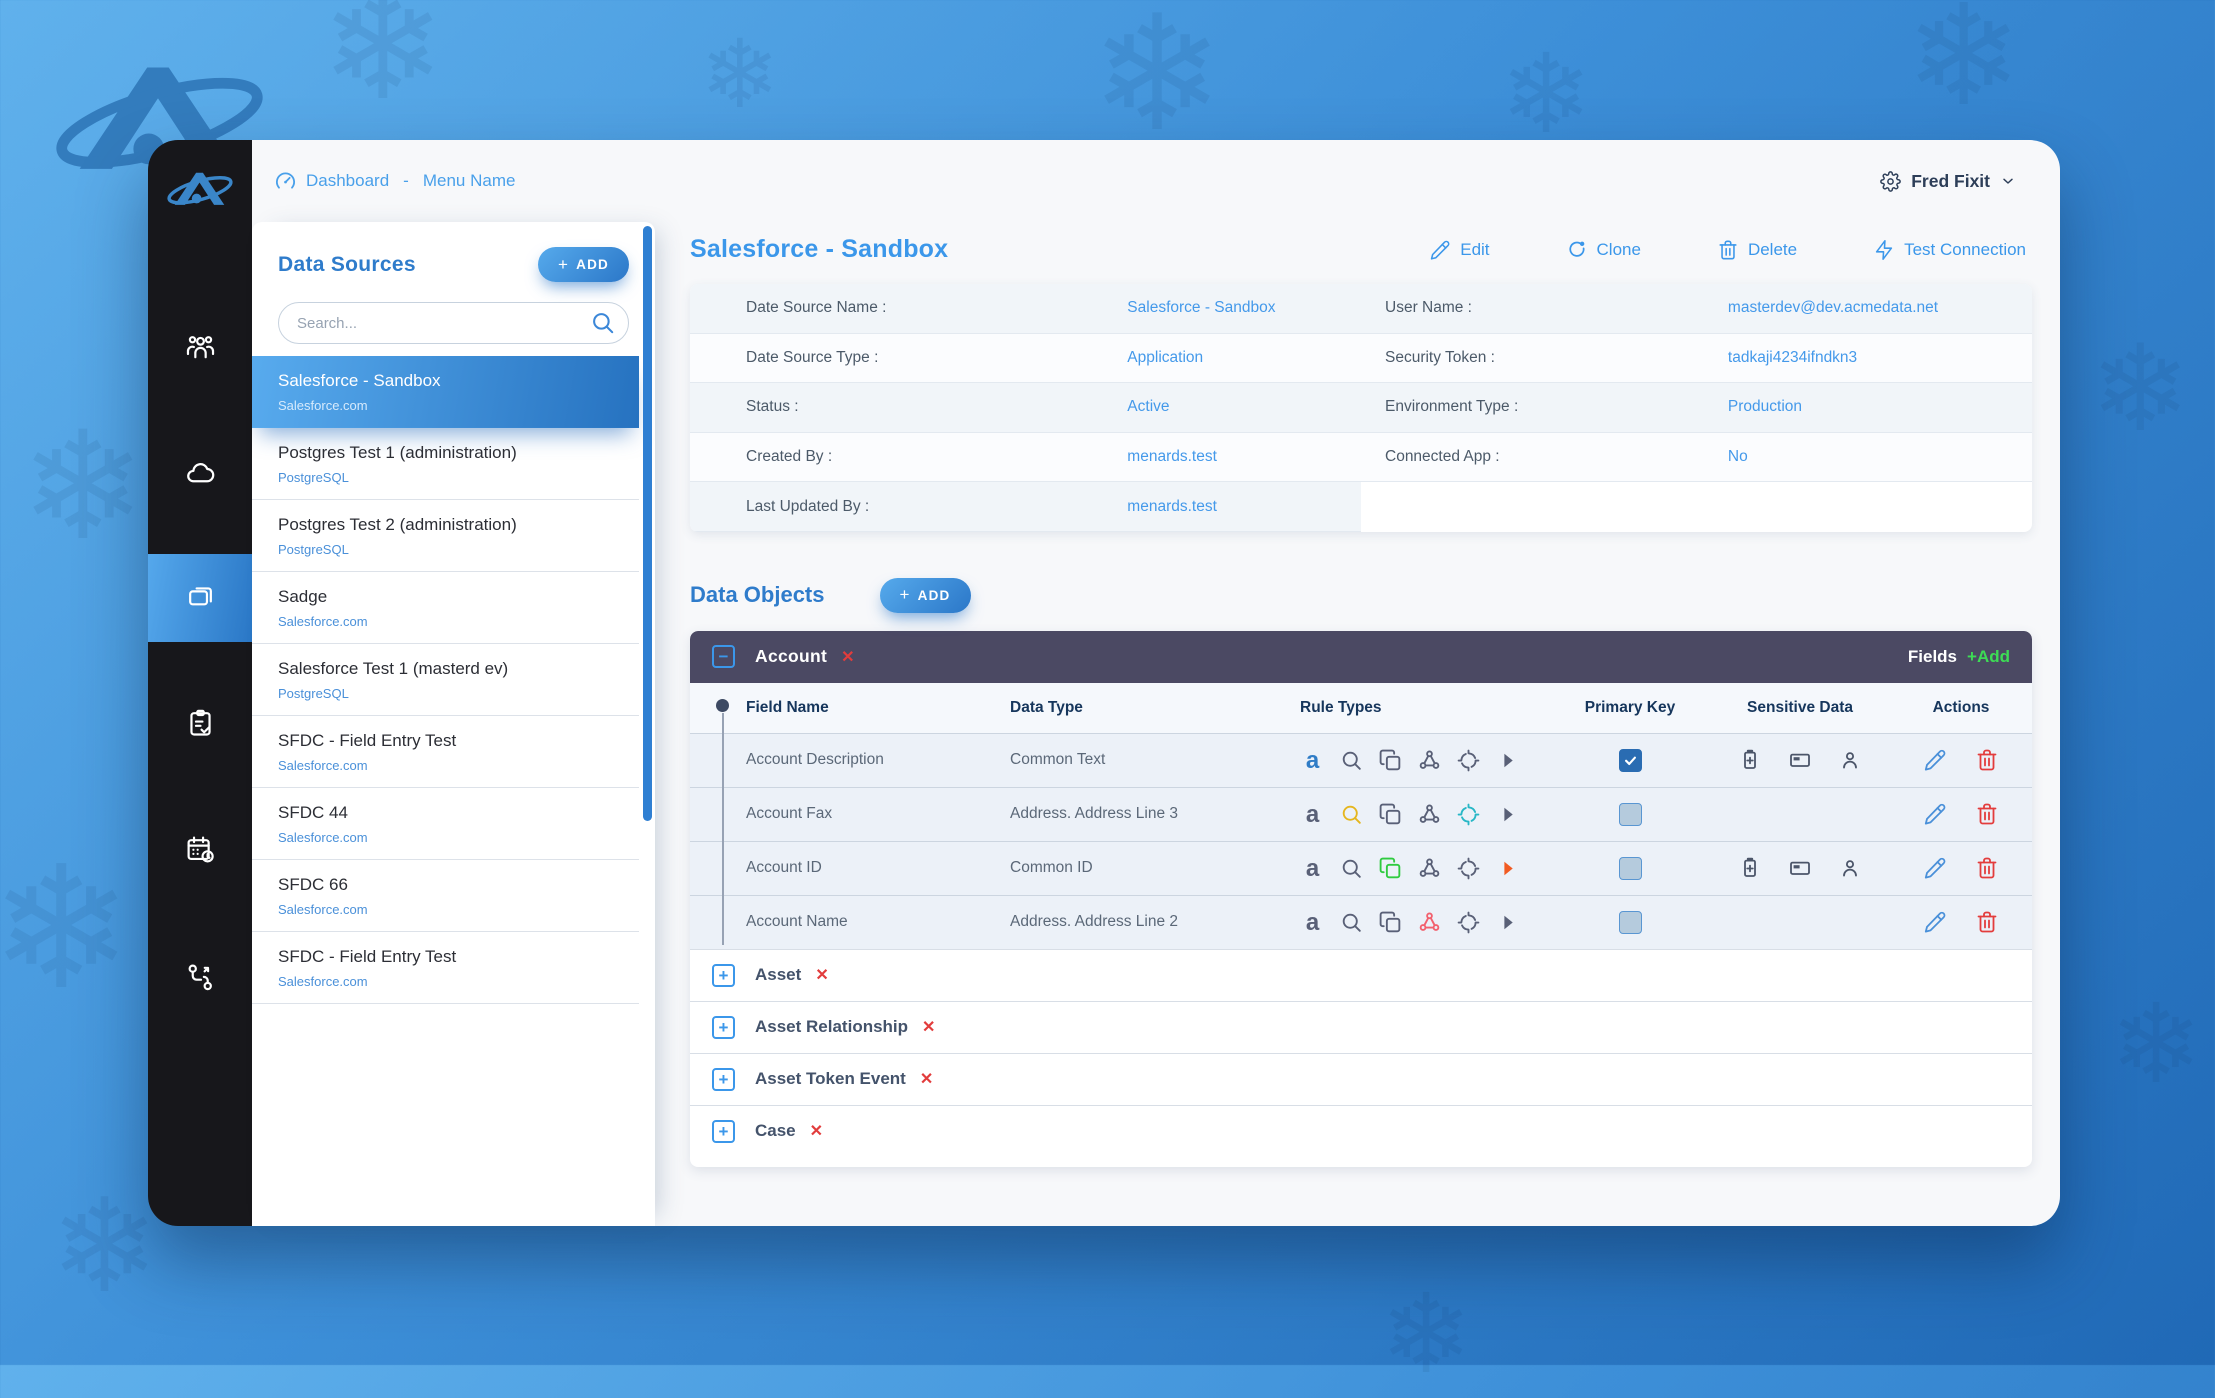  What do you see at coordinates (603, 323) in the screenshot?
I see `search-icon` at bounding box center [603, 323].